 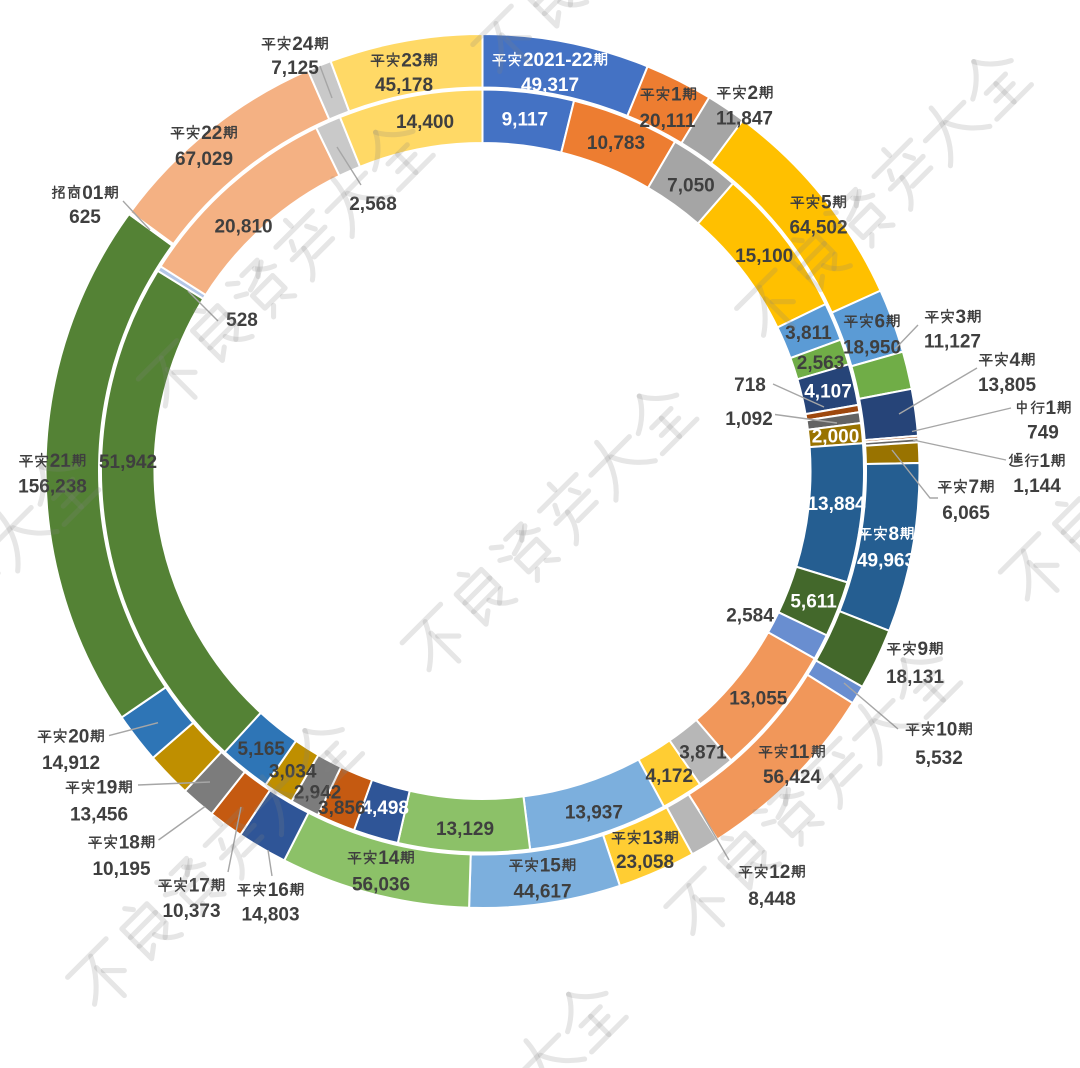 I want to click on svg-text: 67,029, so click(x=204, y=159).